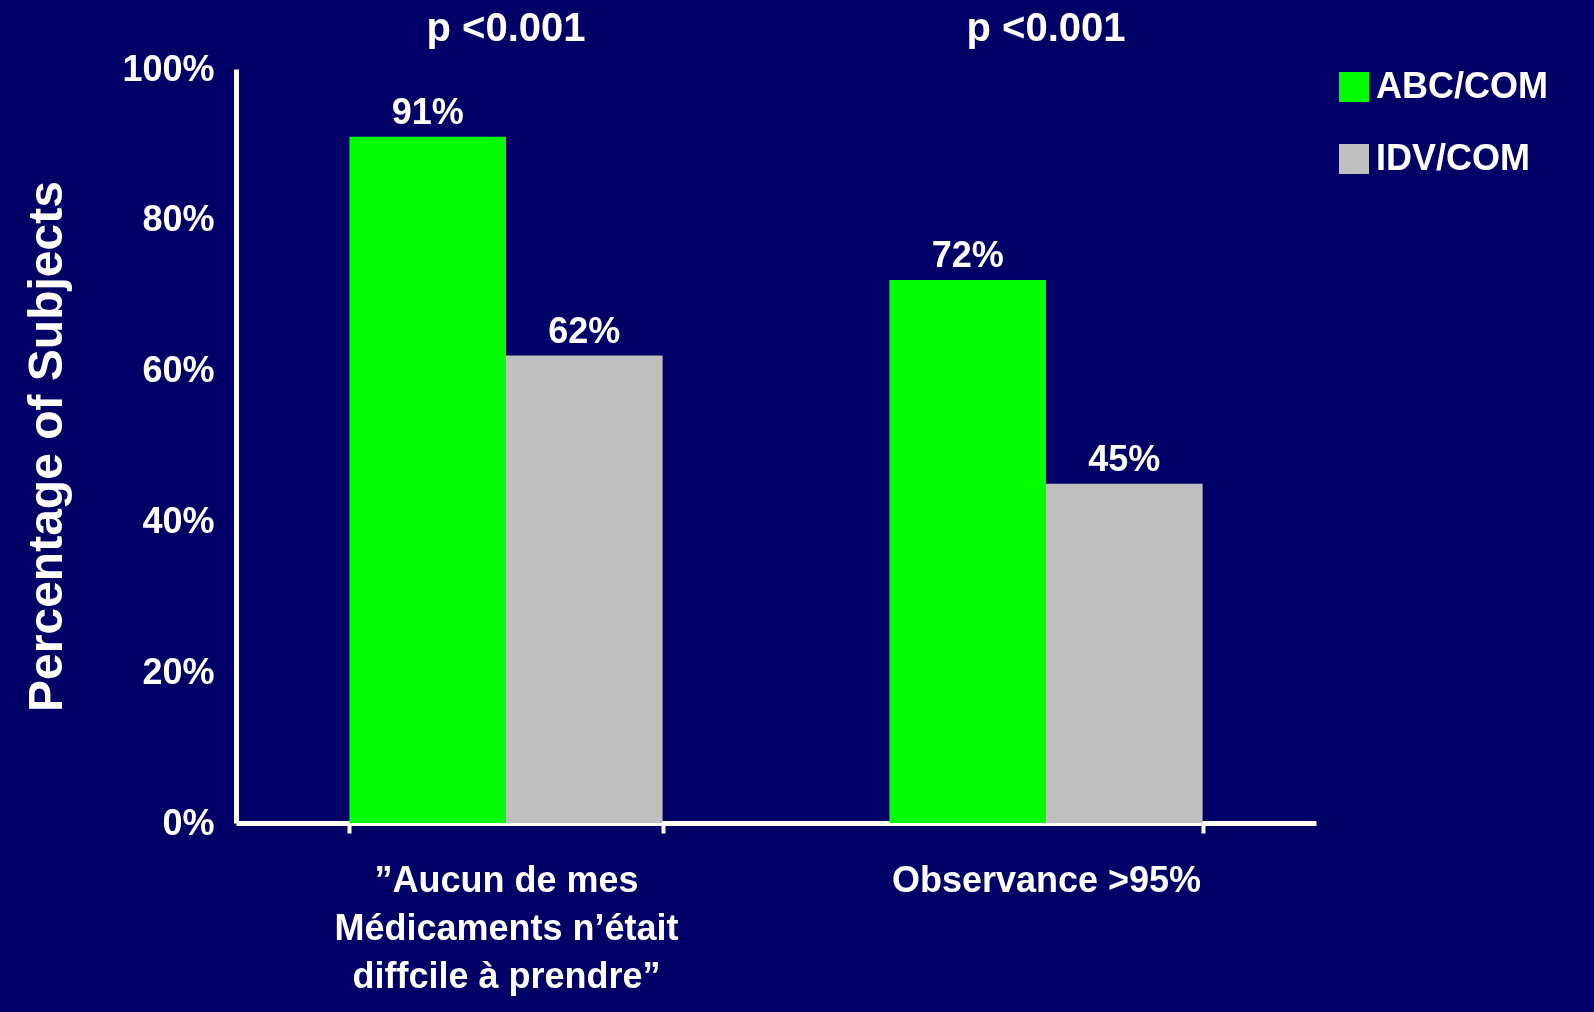 This screenshot has height=1012, width=1594. What do you see at coordinates (1462, 85) in the screenshot?
I see `legend-label: ABC/COM` at bounding box center [1462, 85].